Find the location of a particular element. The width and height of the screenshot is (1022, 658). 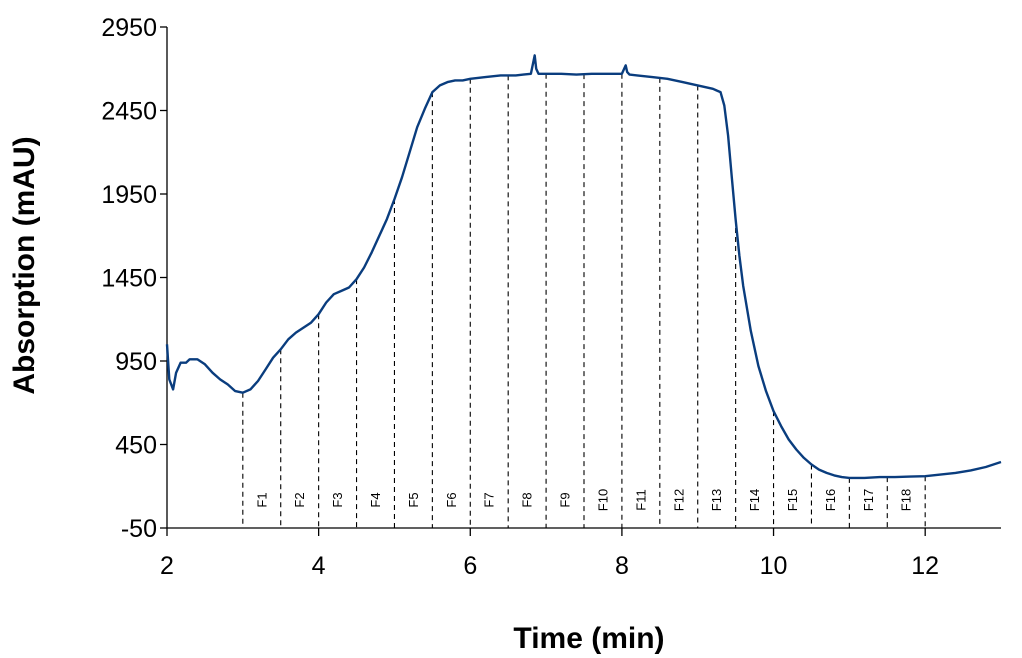

x-tick-label: 12 is located at coordinates (925, 566).